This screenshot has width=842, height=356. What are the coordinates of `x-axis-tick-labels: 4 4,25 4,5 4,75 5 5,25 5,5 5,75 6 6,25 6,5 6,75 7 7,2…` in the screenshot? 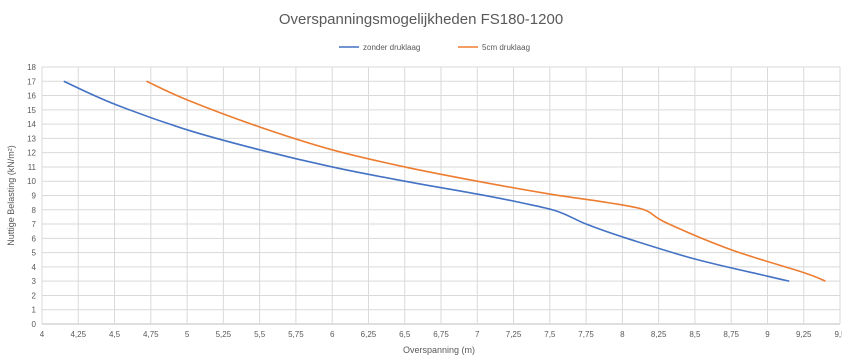 It's located at (441, 334).